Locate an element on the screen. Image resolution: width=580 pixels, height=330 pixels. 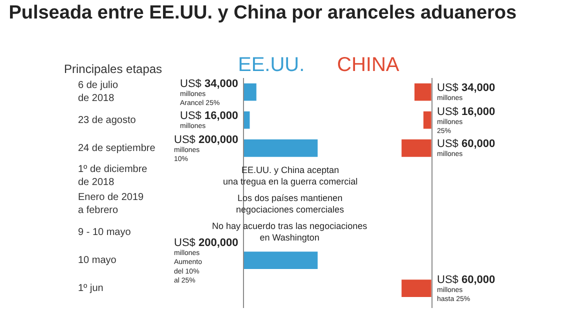
y-tick-label: 24 de septiembre is located at coordinates (117, 148).